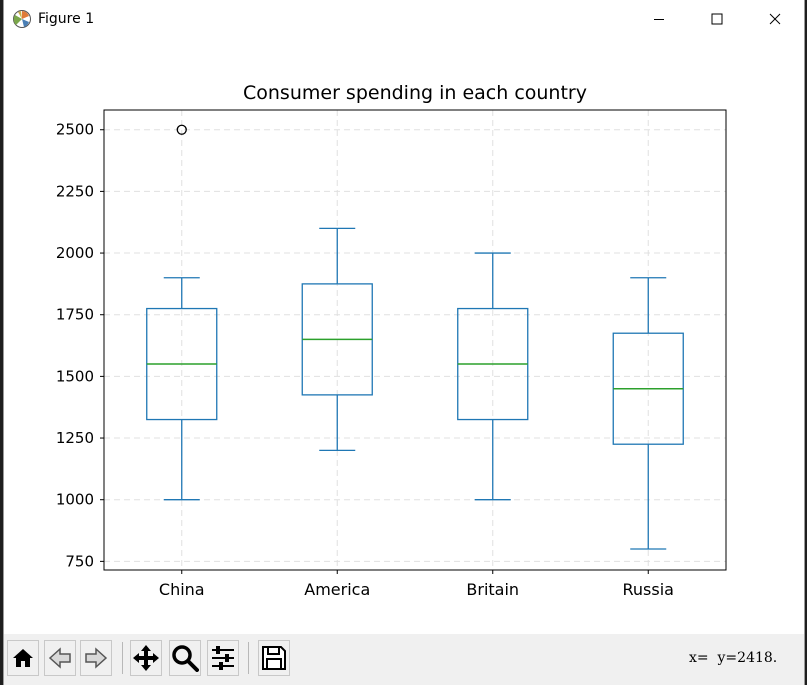  I want to click on x-tick-label: Russia, so click(648, 589).